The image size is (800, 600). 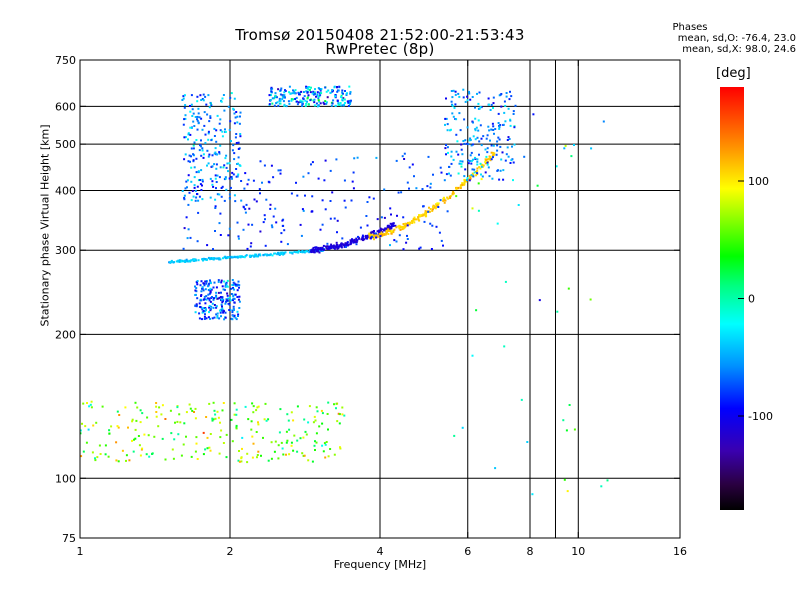 What do you see at coordinates (65, 478) in the screenshot?
I see `y-tick-label: 100` at bounding box center [65, 478].